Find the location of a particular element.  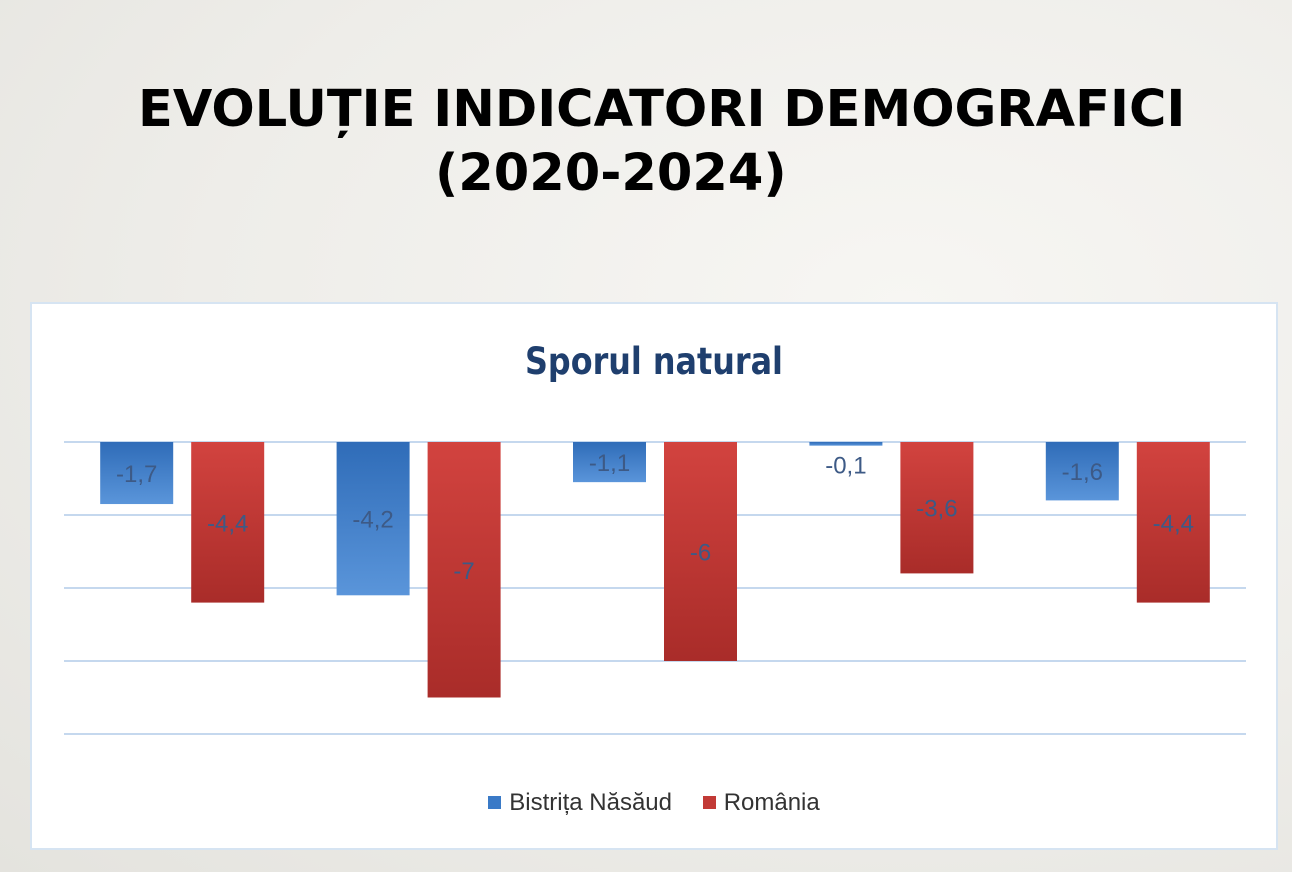

data-label-series1-2: -4,2 is located at coordinates (372, 520).